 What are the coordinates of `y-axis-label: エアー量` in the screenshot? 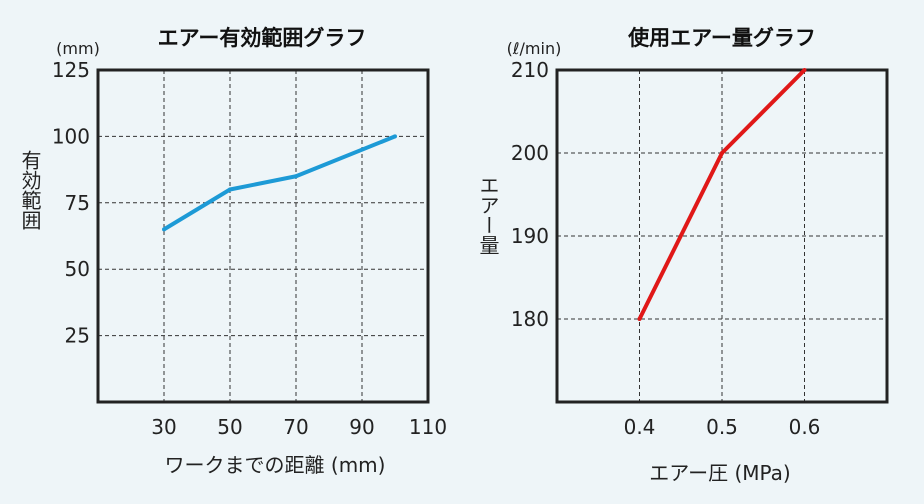 It's located at (488, 215).